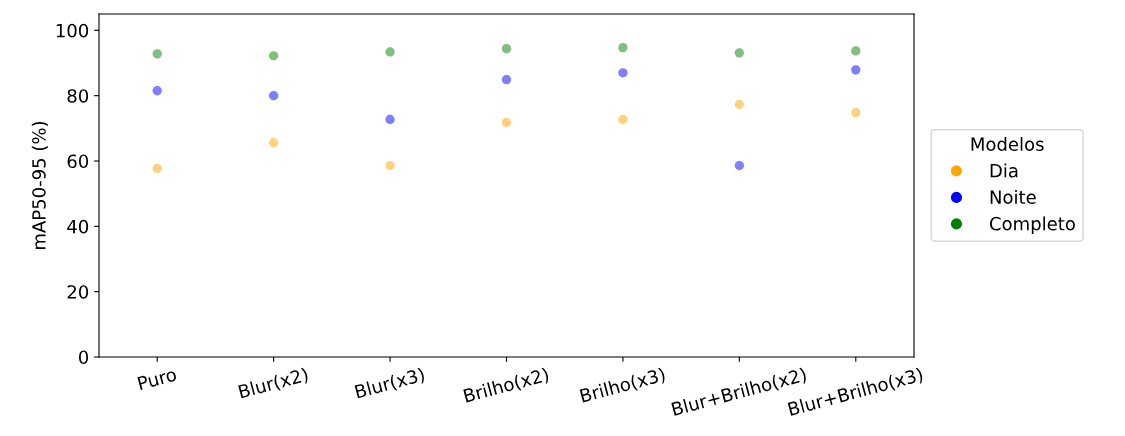 The width and height of the screenshot is (1125, 436). What do you see at coordinates (1032, 225) in the screenshot?
I see `legend-label: Completo` at bounding box center [1032, 225].